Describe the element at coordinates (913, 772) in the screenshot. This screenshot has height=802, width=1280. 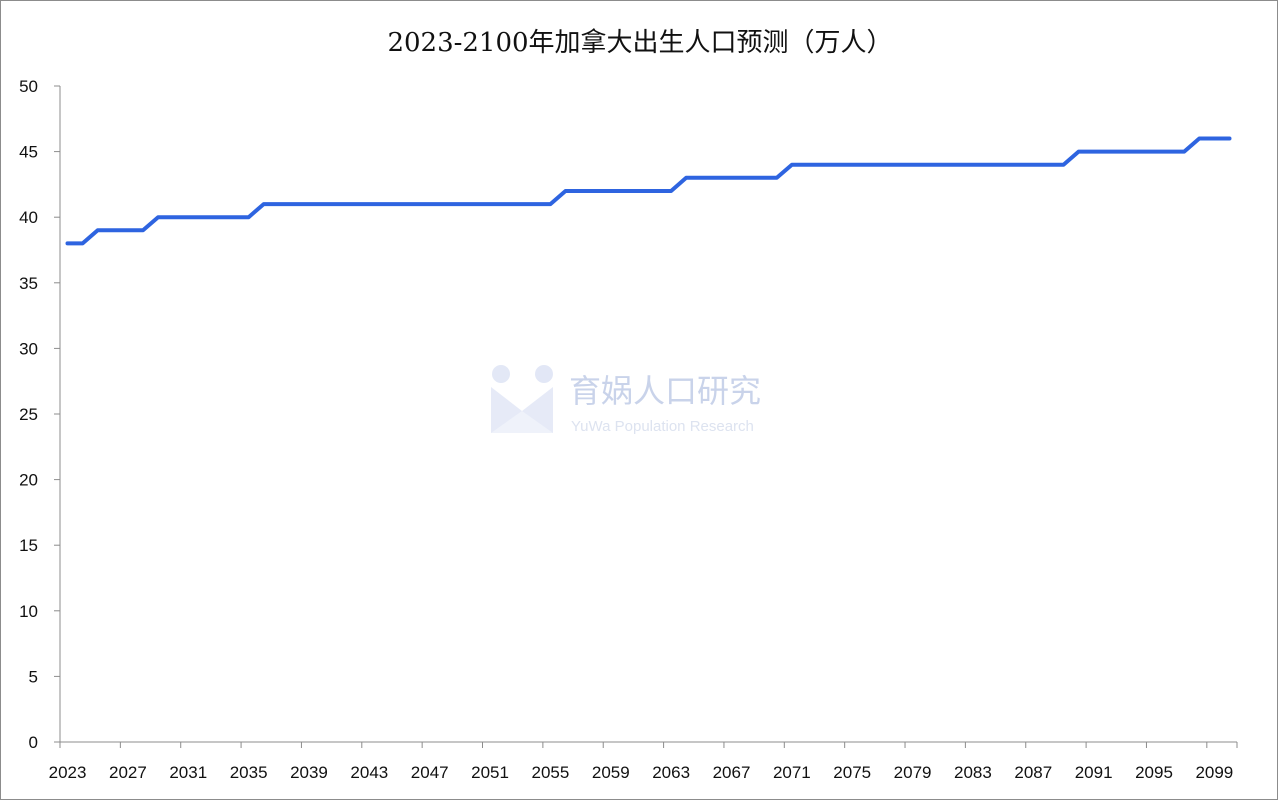
I see `x-tick-label: 2079` at that location.